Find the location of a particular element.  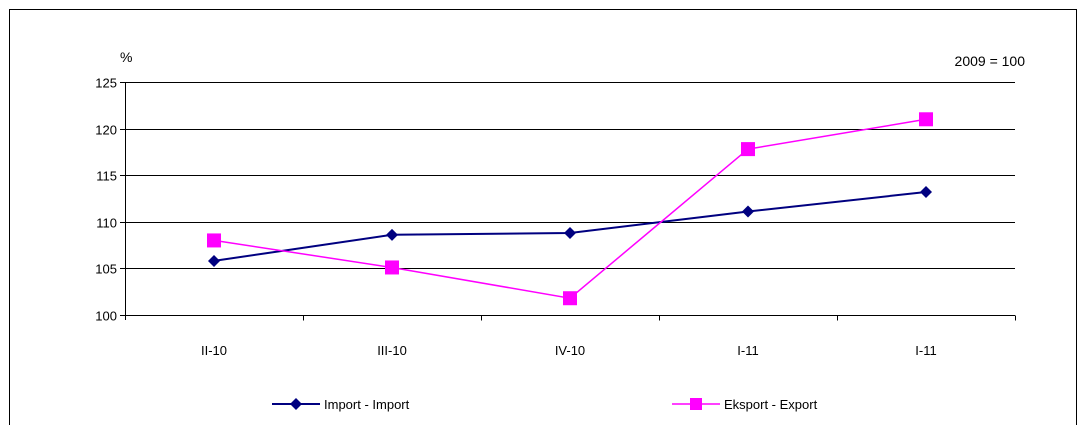

legend-export-marker is located at coordinates (696, 404).